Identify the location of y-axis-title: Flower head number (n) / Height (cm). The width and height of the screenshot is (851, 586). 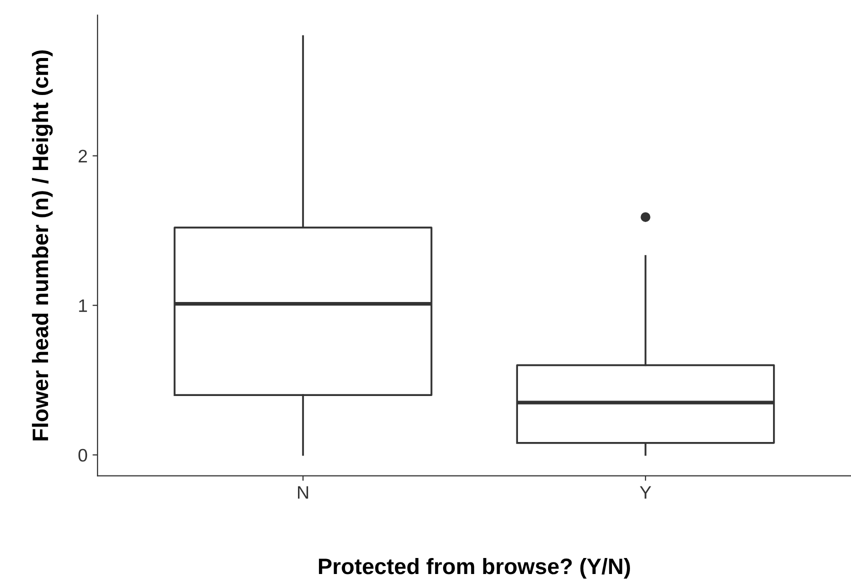
(42, 245).